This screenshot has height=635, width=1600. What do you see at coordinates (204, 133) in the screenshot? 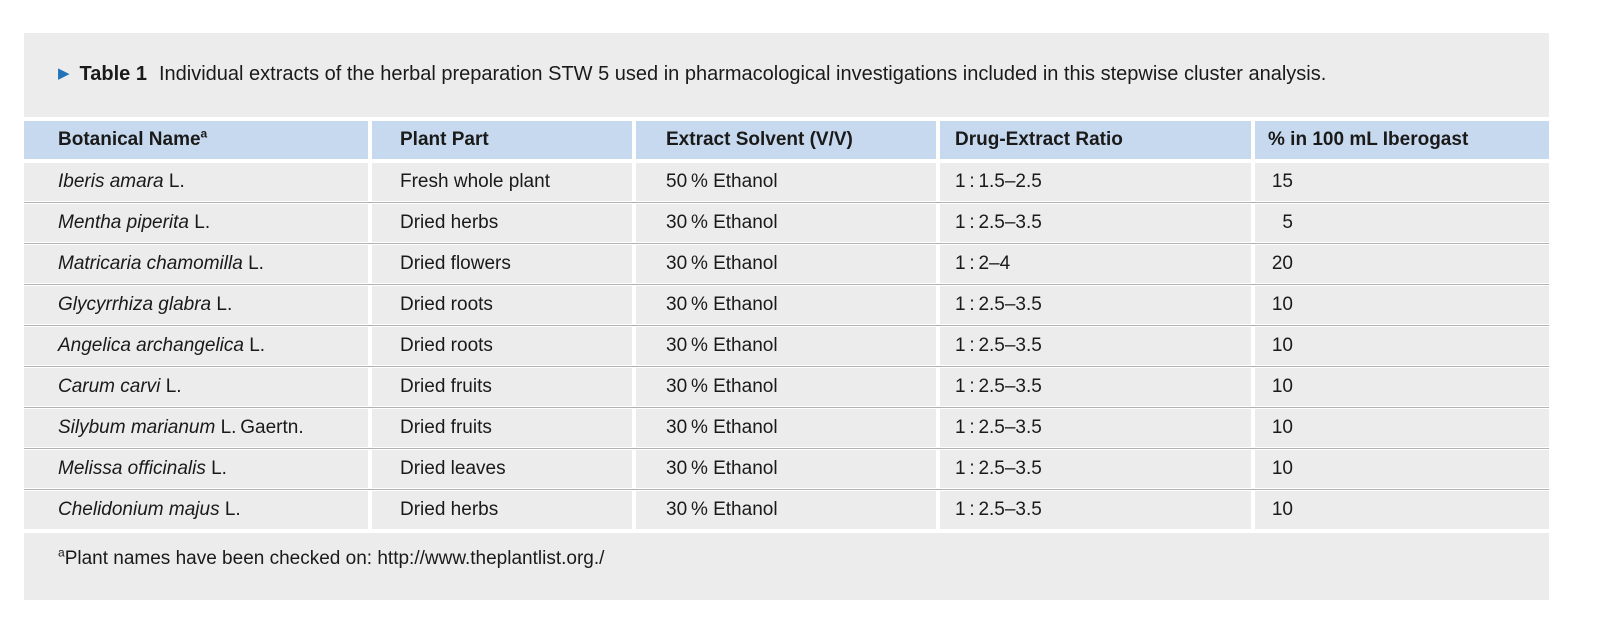
I see `column-header-footnote-marker: a` at bounding box center [204, 133].